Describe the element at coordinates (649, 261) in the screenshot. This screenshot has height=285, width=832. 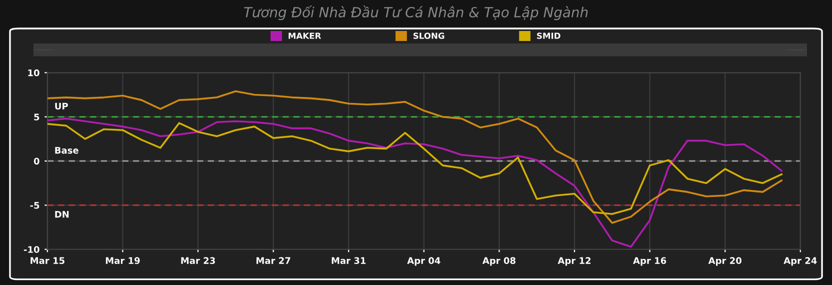
I see `x-tick-label: Apr 16` at that location.